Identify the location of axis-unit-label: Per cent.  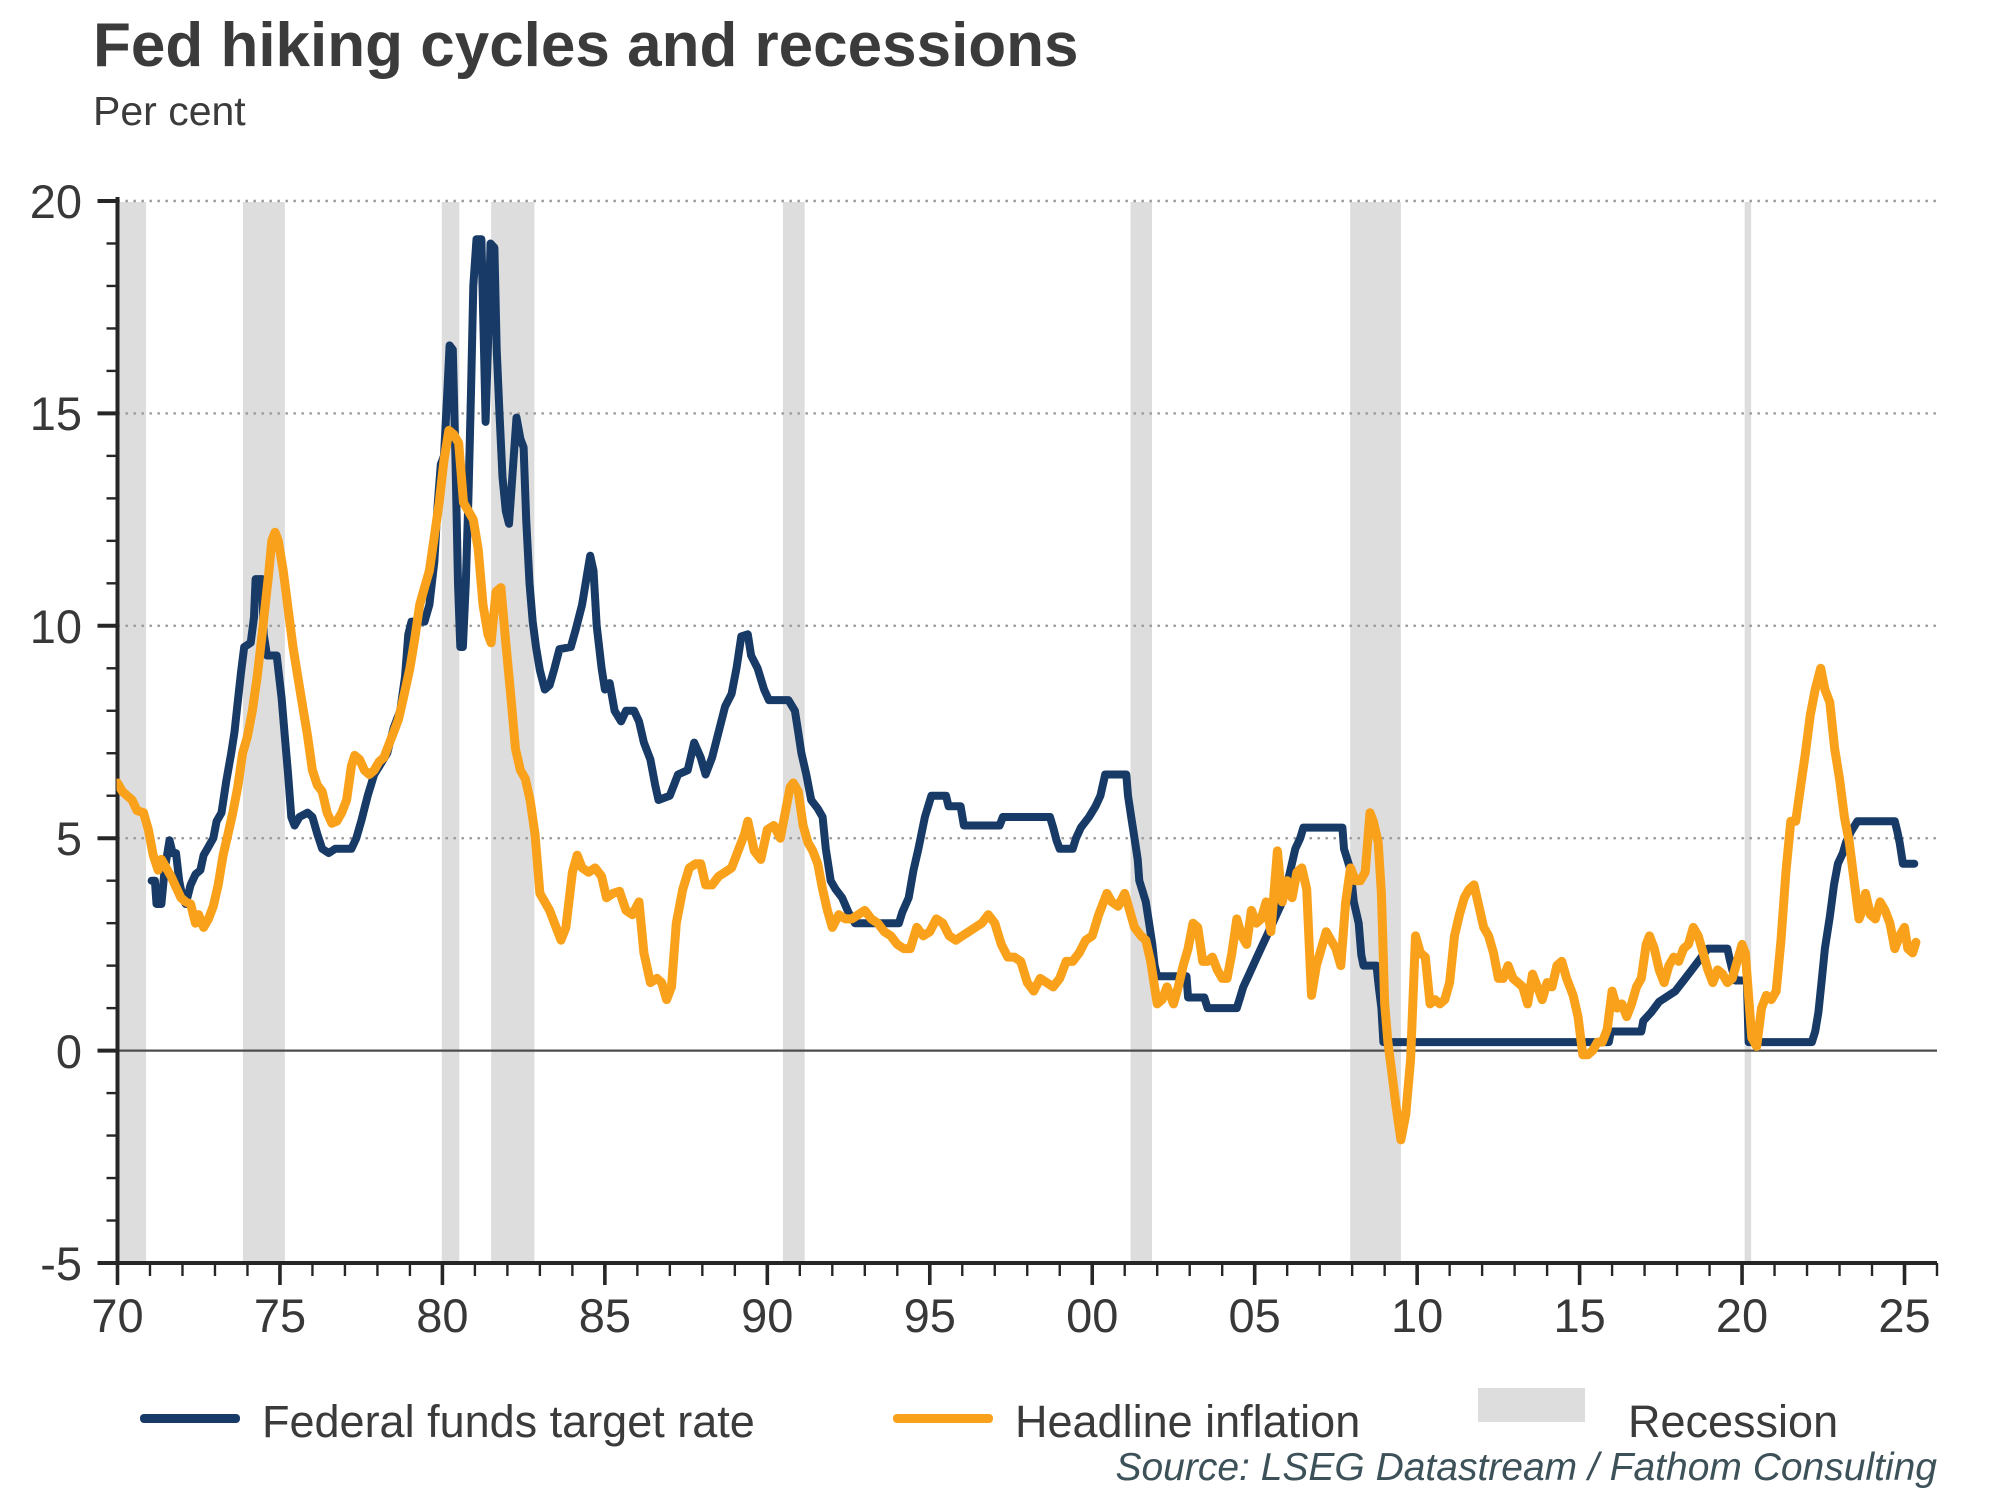
(169, 111).